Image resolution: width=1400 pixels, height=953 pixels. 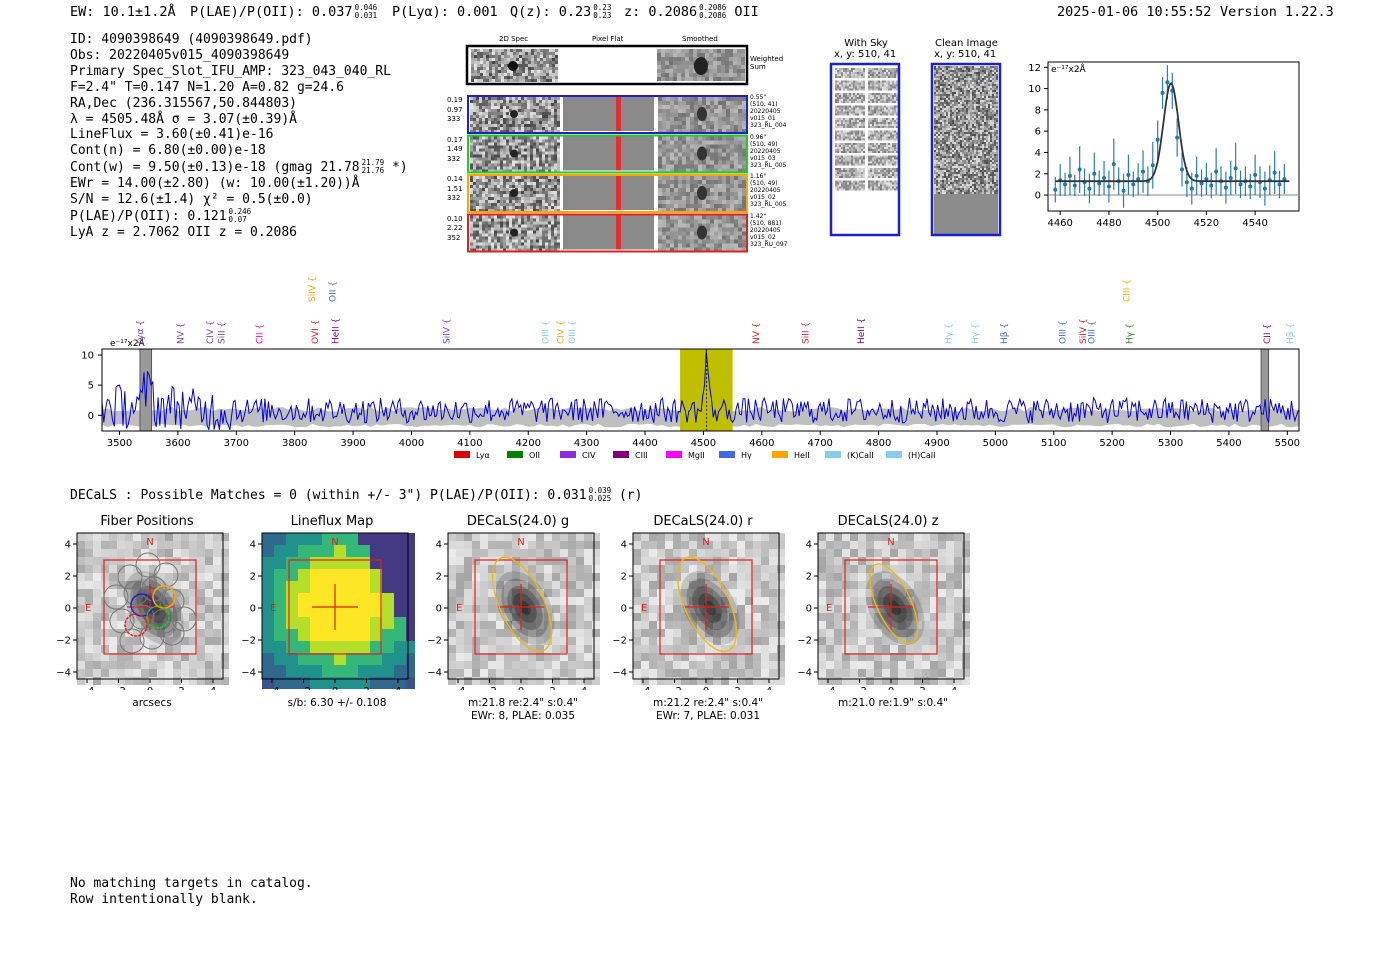 What do you see at coordinates (455, 218) in the screenshot?
I see `stat-1: 0.10` at bounding box center [455, 218].